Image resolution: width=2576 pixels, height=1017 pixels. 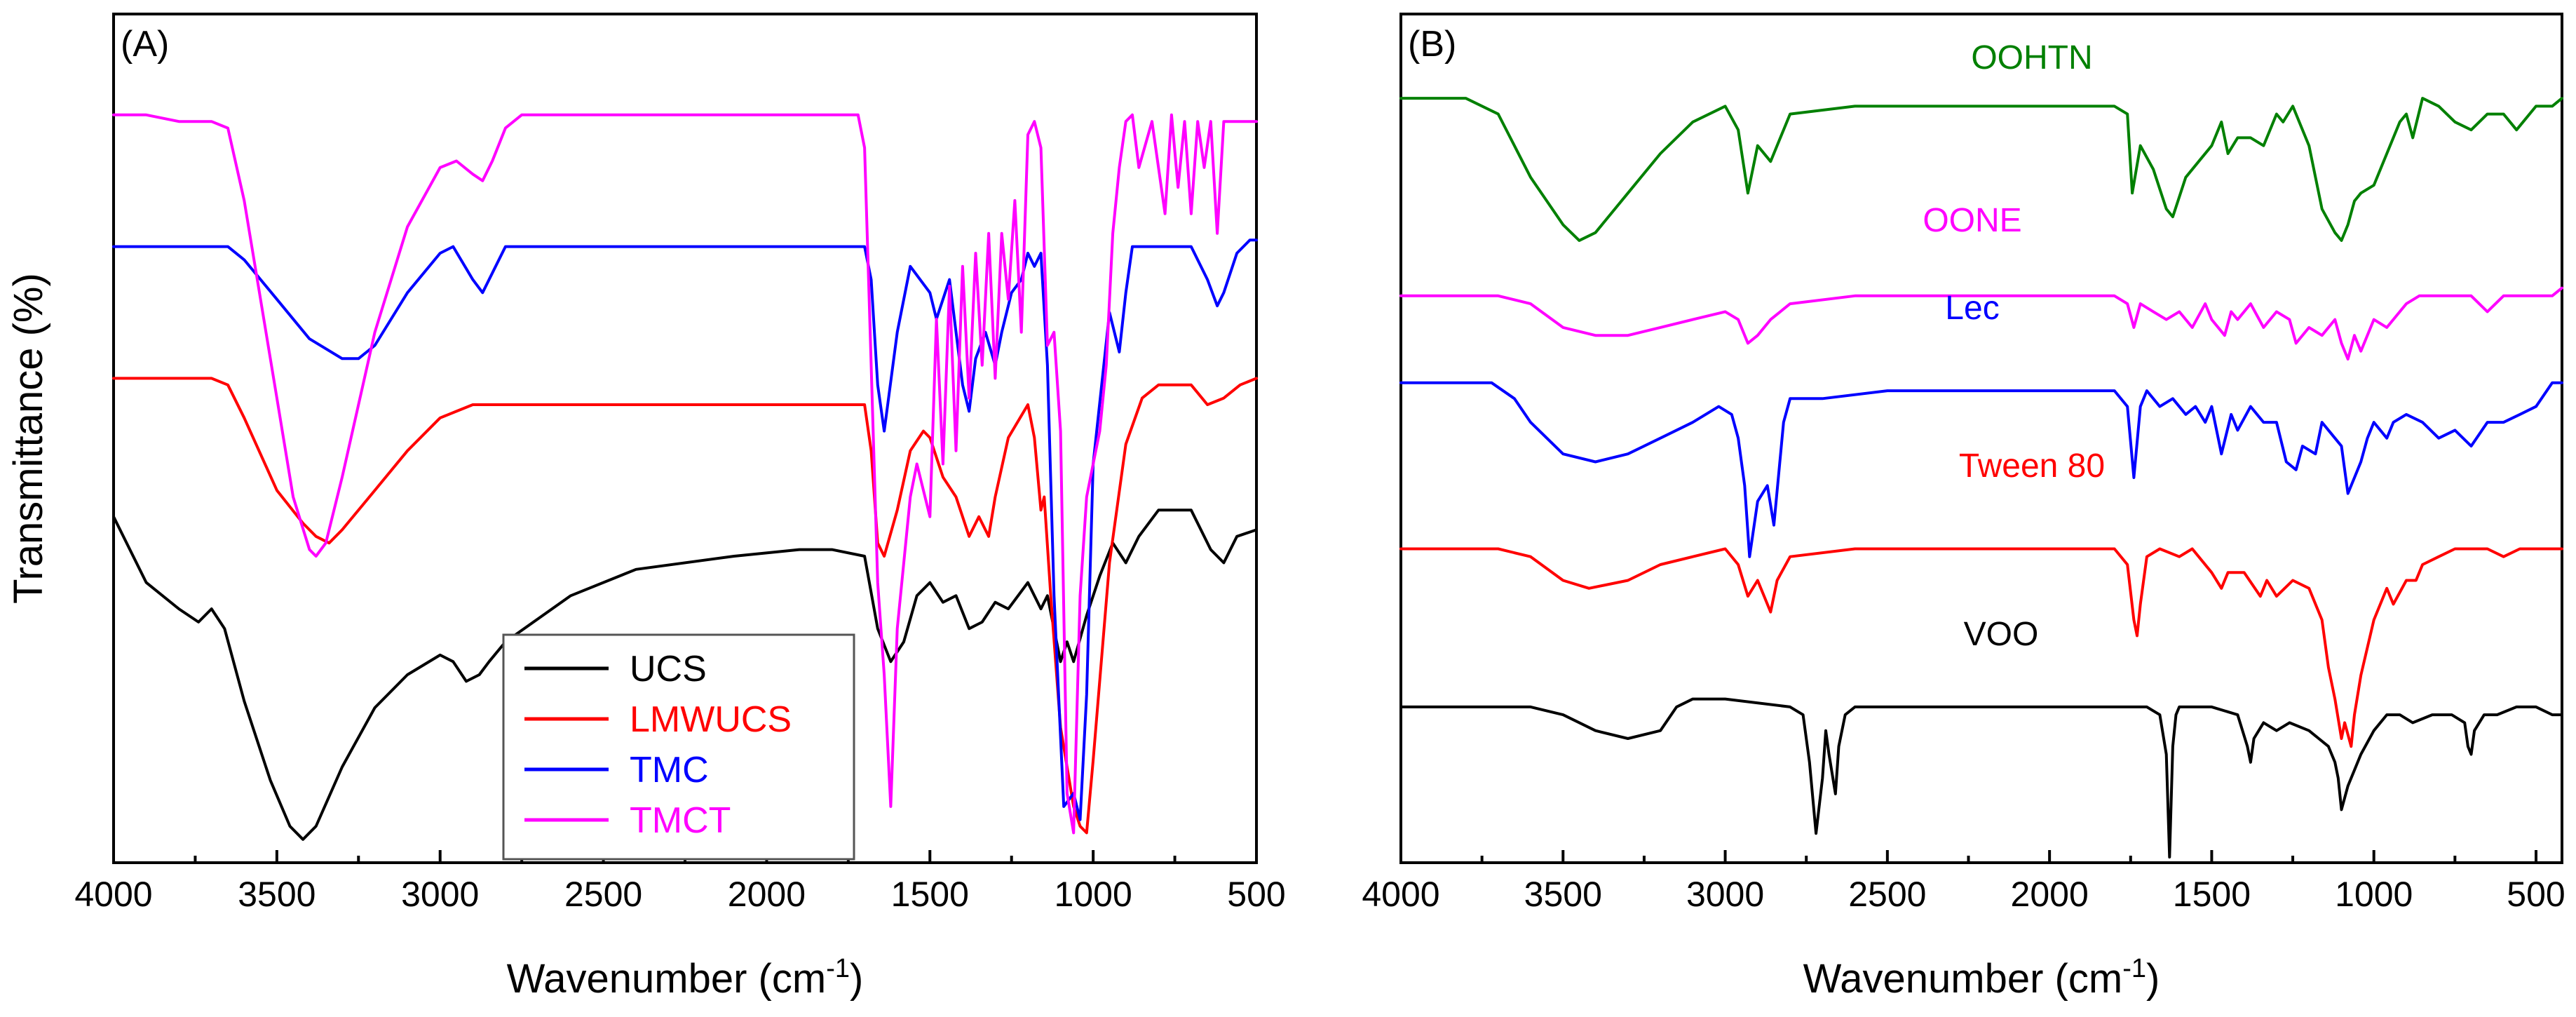 I want to click on panel-a-legend: UCS LMWUCS TMC TMCT, so click(x=678, y=747).